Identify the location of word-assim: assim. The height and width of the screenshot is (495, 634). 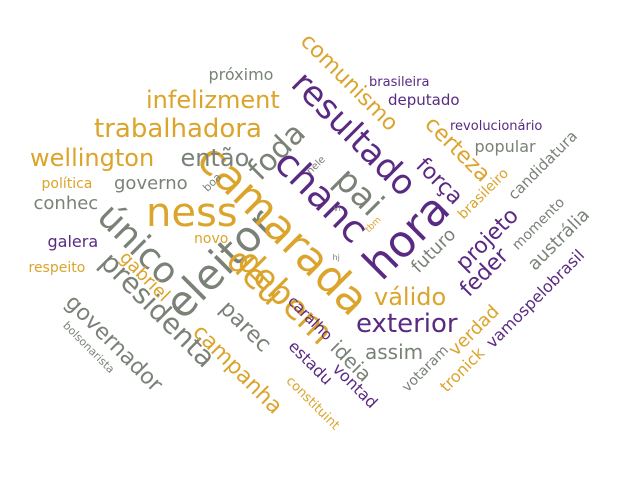
(394, 352).